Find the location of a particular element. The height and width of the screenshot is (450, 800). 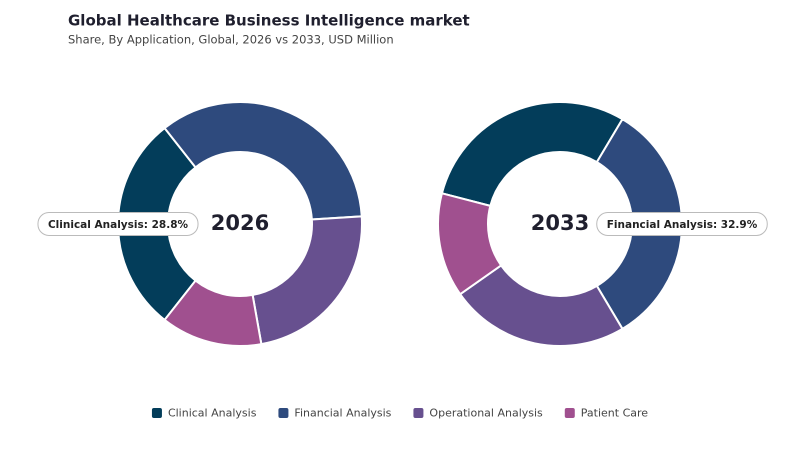

center-label: 2026 is located at coordinates (240, 223).